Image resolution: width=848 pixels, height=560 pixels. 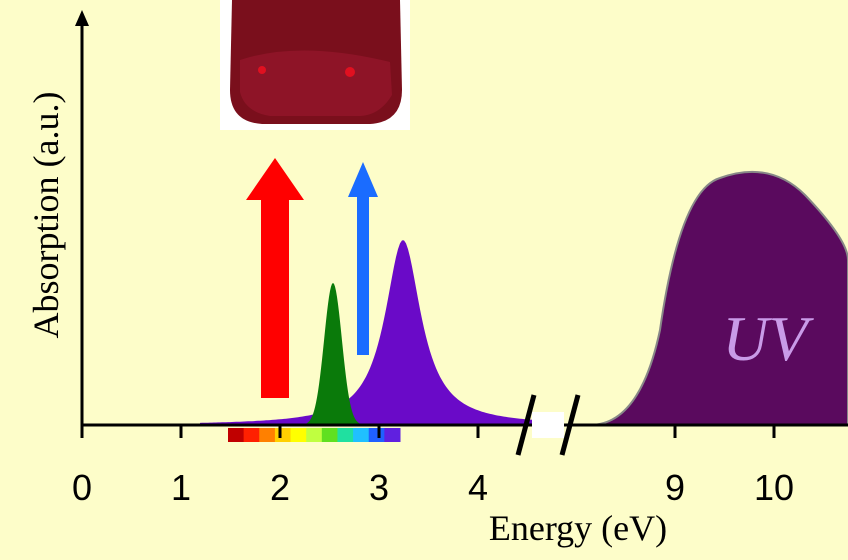 What do you see at coordinates (768, 338) in the screenshot?
I see `uv-label: UV` at bounding box center [768, 338].